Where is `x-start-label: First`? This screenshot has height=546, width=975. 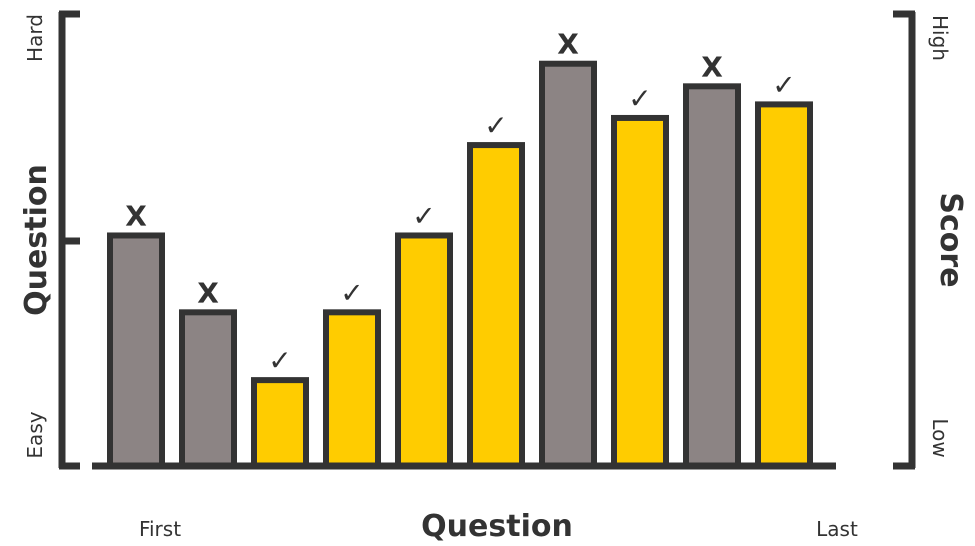 x-start-label: First is located at coordinates (160, 529).